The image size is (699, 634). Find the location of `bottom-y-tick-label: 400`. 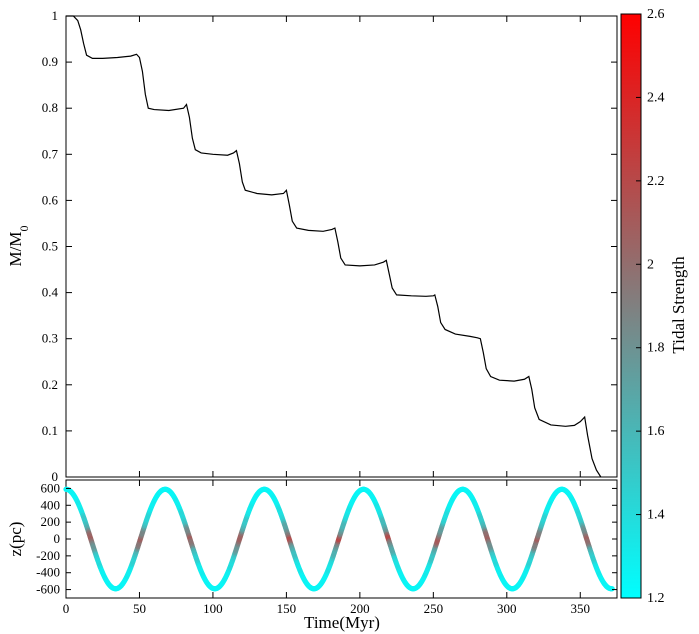

bottom-y-tick-label: 400 is located at coordinates (51, 504).